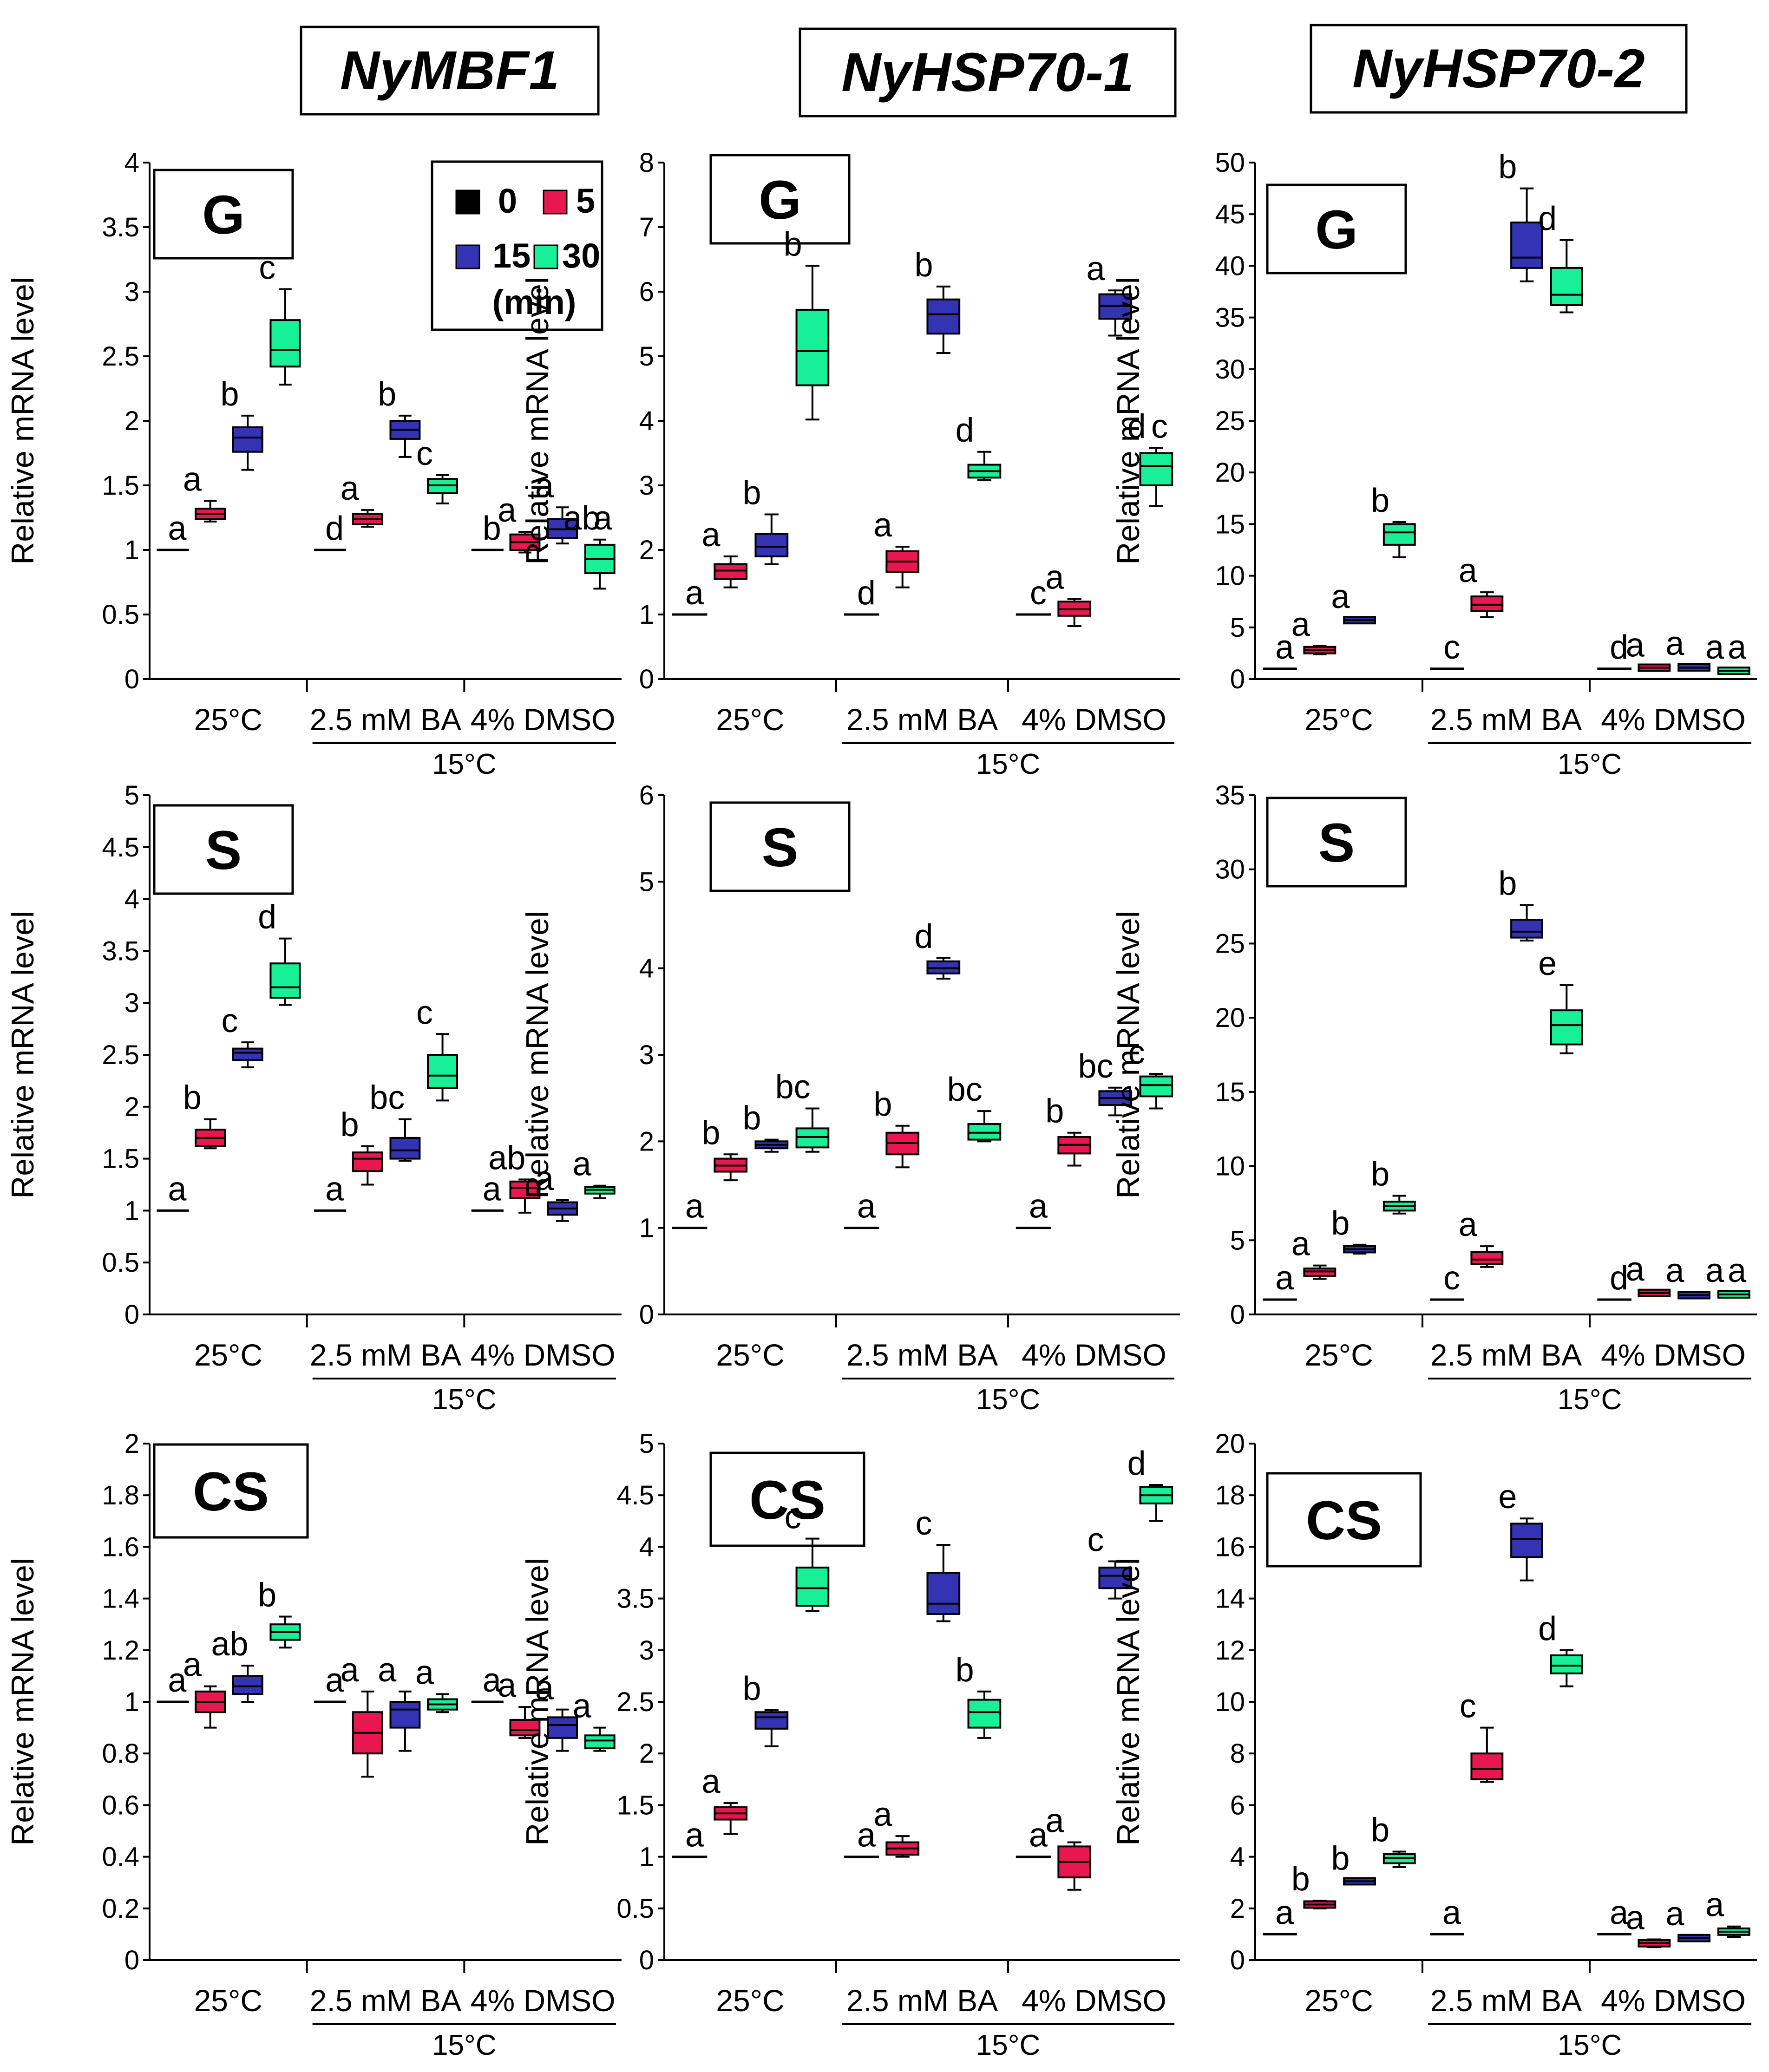 Image resolution: width=1769 pixels, height=2072 pixels. I want to click on y-tick-label: 1, so click(131, 550).